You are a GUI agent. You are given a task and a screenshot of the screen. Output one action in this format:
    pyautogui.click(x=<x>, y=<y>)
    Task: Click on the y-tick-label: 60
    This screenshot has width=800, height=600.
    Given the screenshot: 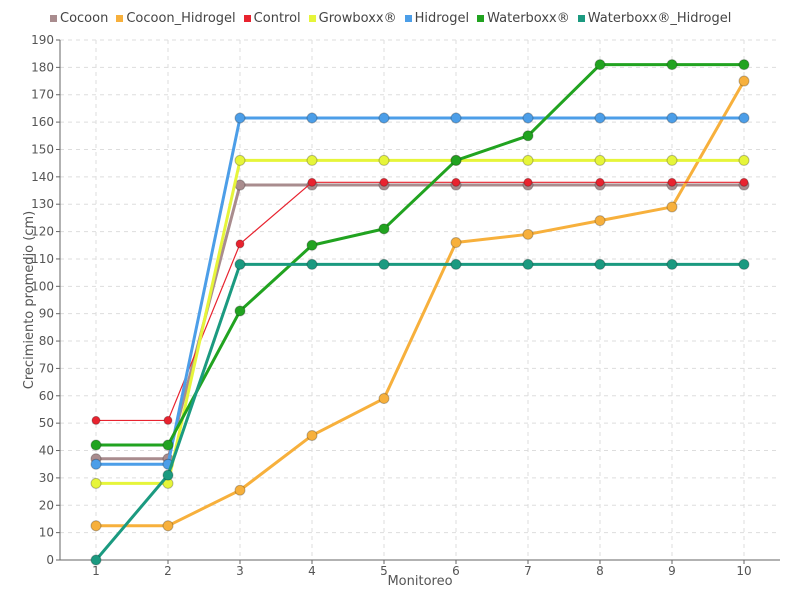 What is the action you would take?
    pyautogui.click(x=46, y=396)
    